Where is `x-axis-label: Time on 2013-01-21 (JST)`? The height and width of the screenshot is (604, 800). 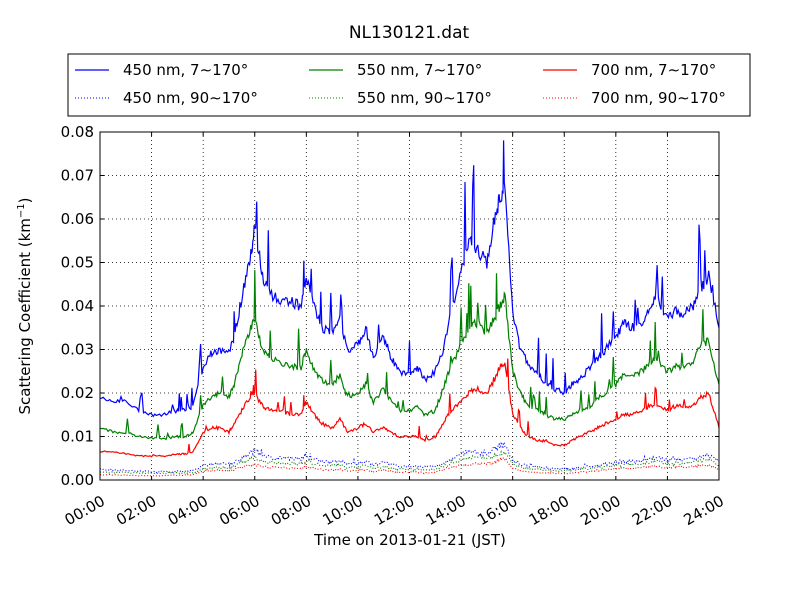
x-axis-label: Time on 2013-01-21 (JST) is located at coordinates (409, 540).